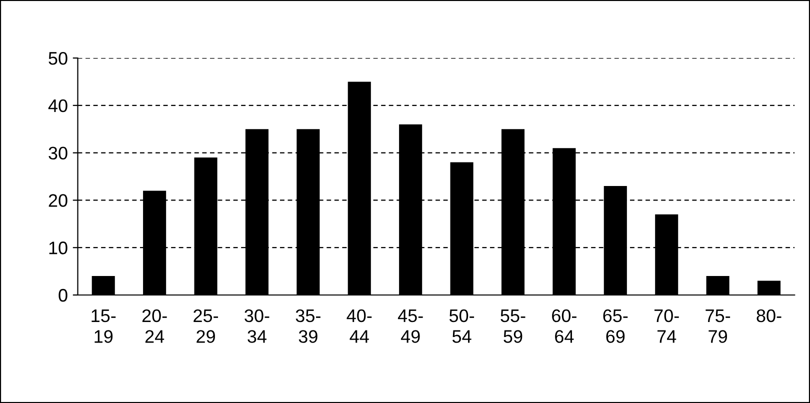 This screenshot has width=810, height=403. I want to click on x-tick-label: 60- 64, so click(564, 326).